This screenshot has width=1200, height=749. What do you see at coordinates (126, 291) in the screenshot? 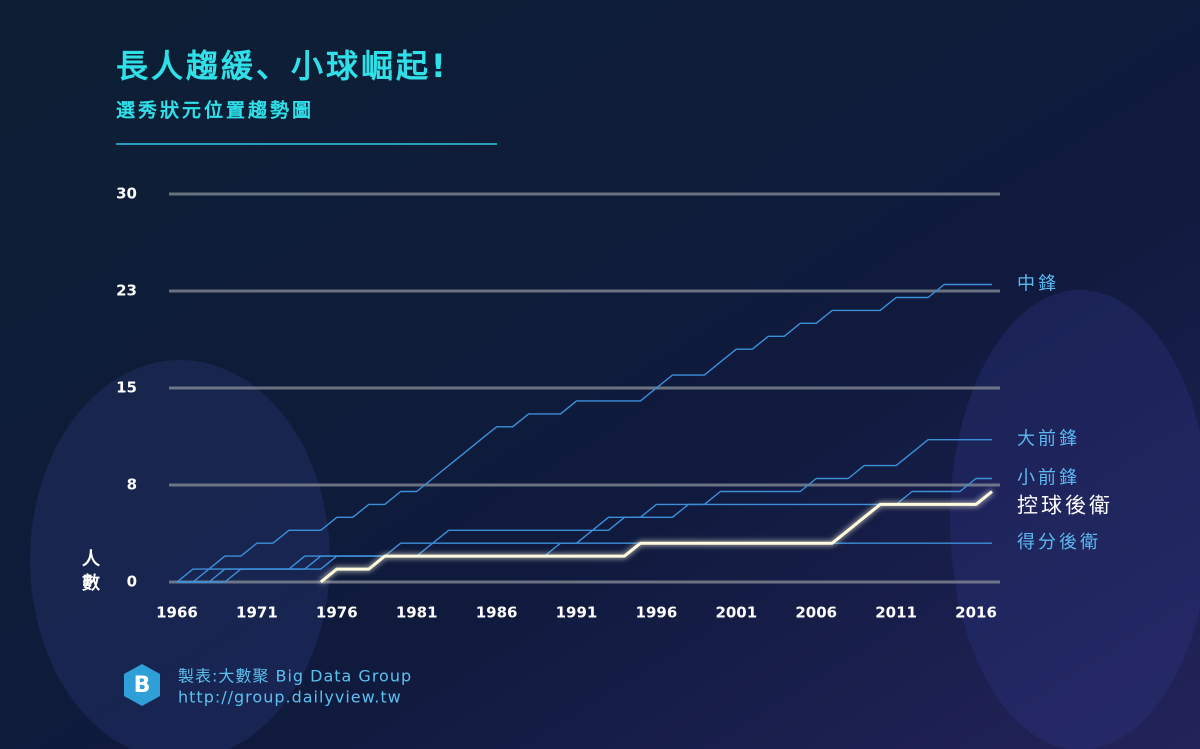
I see `y-tick-label: 23` at bounding box center [126, 291].